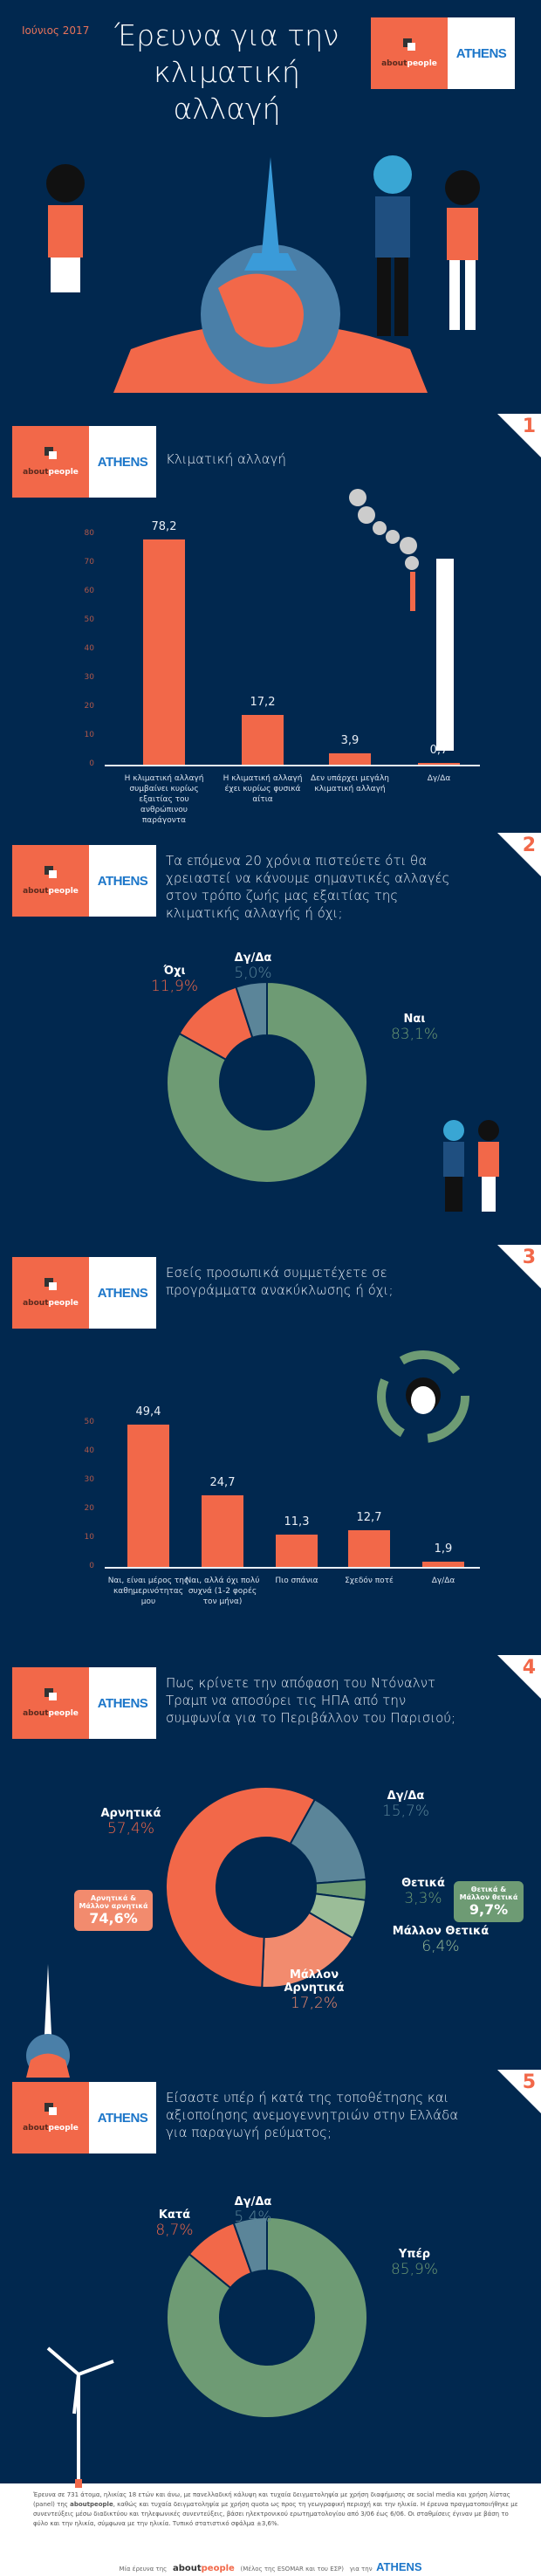  What do you see at coordinates (174, 972) in the screenshot?
I see `slice-name: Όχι` at bounding box center [174, 972].